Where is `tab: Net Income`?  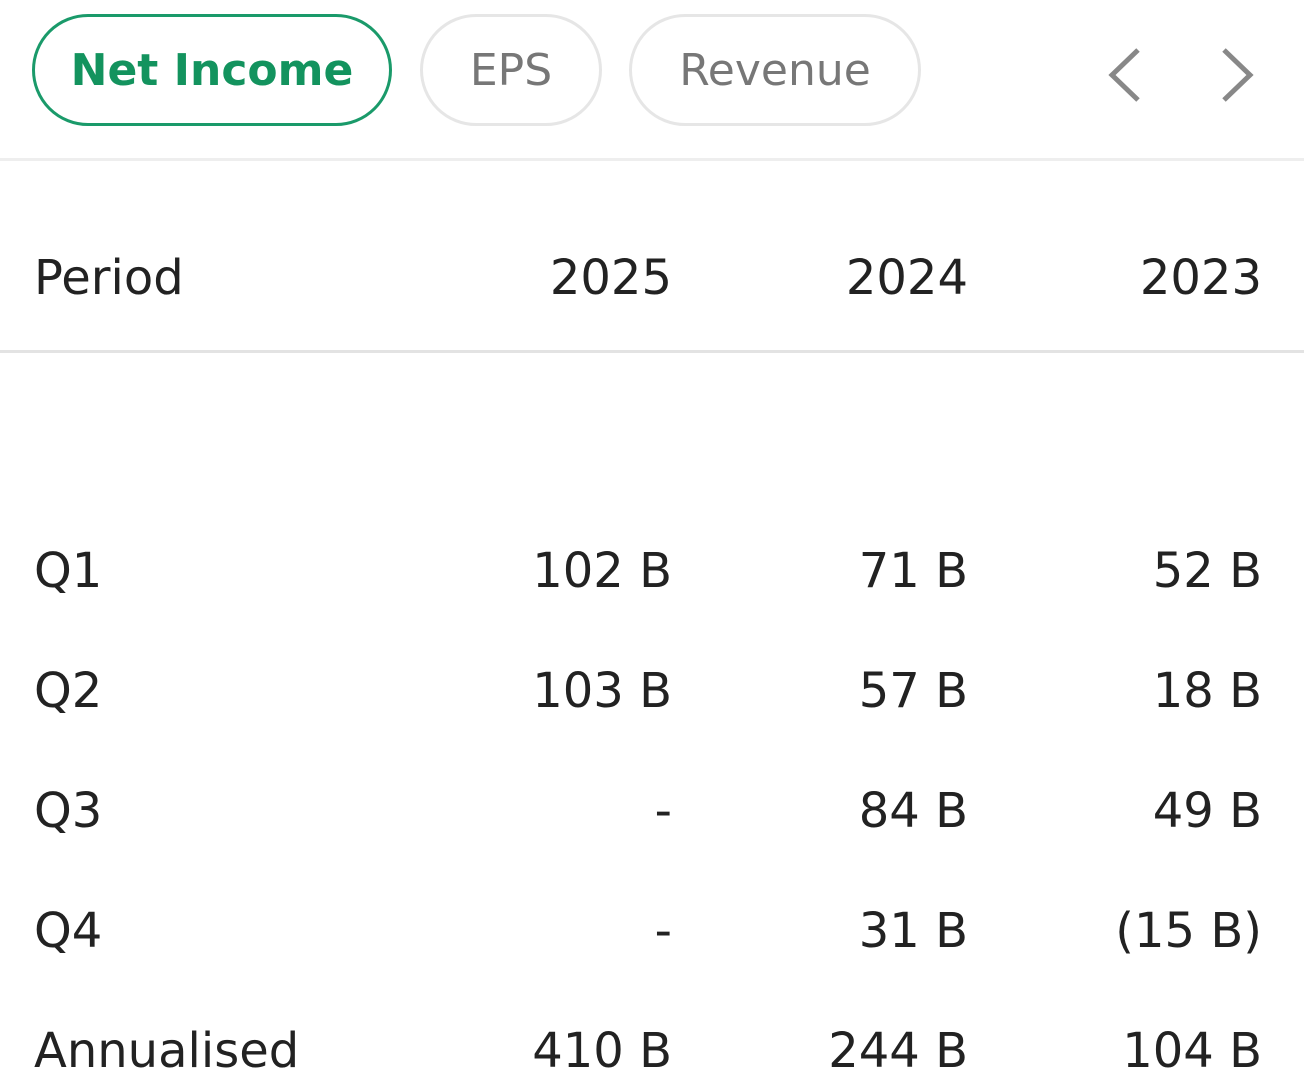
tab: Net Income is located at coordinates (212, 70).